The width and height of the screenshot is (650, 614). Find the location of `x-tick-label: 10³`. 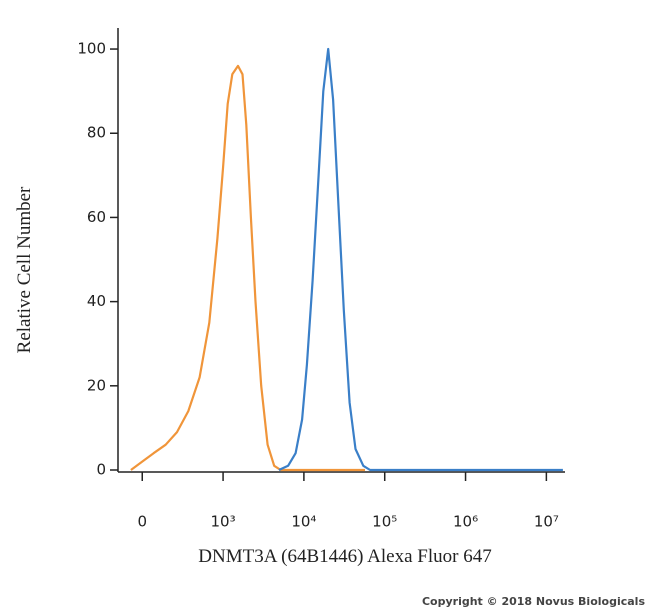

x-tick-label: 10³ is located at coordinates (223, 522).